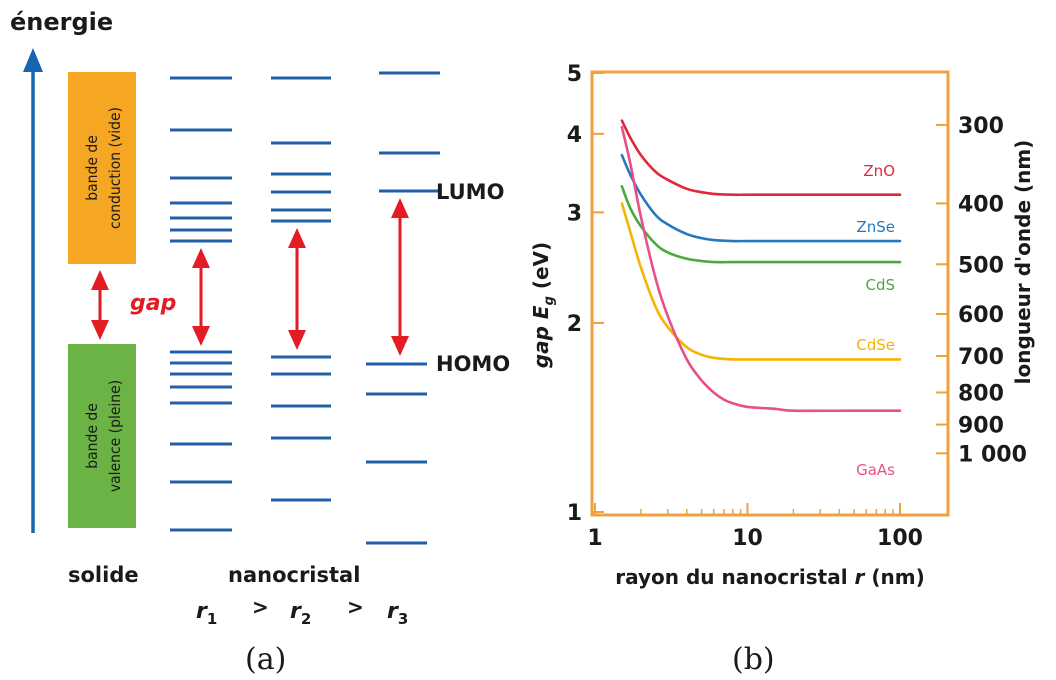  What do you see at coordinates (153, 303) in the screenshot?
I see `gap-label: gap` at bounding box center [153, 303].